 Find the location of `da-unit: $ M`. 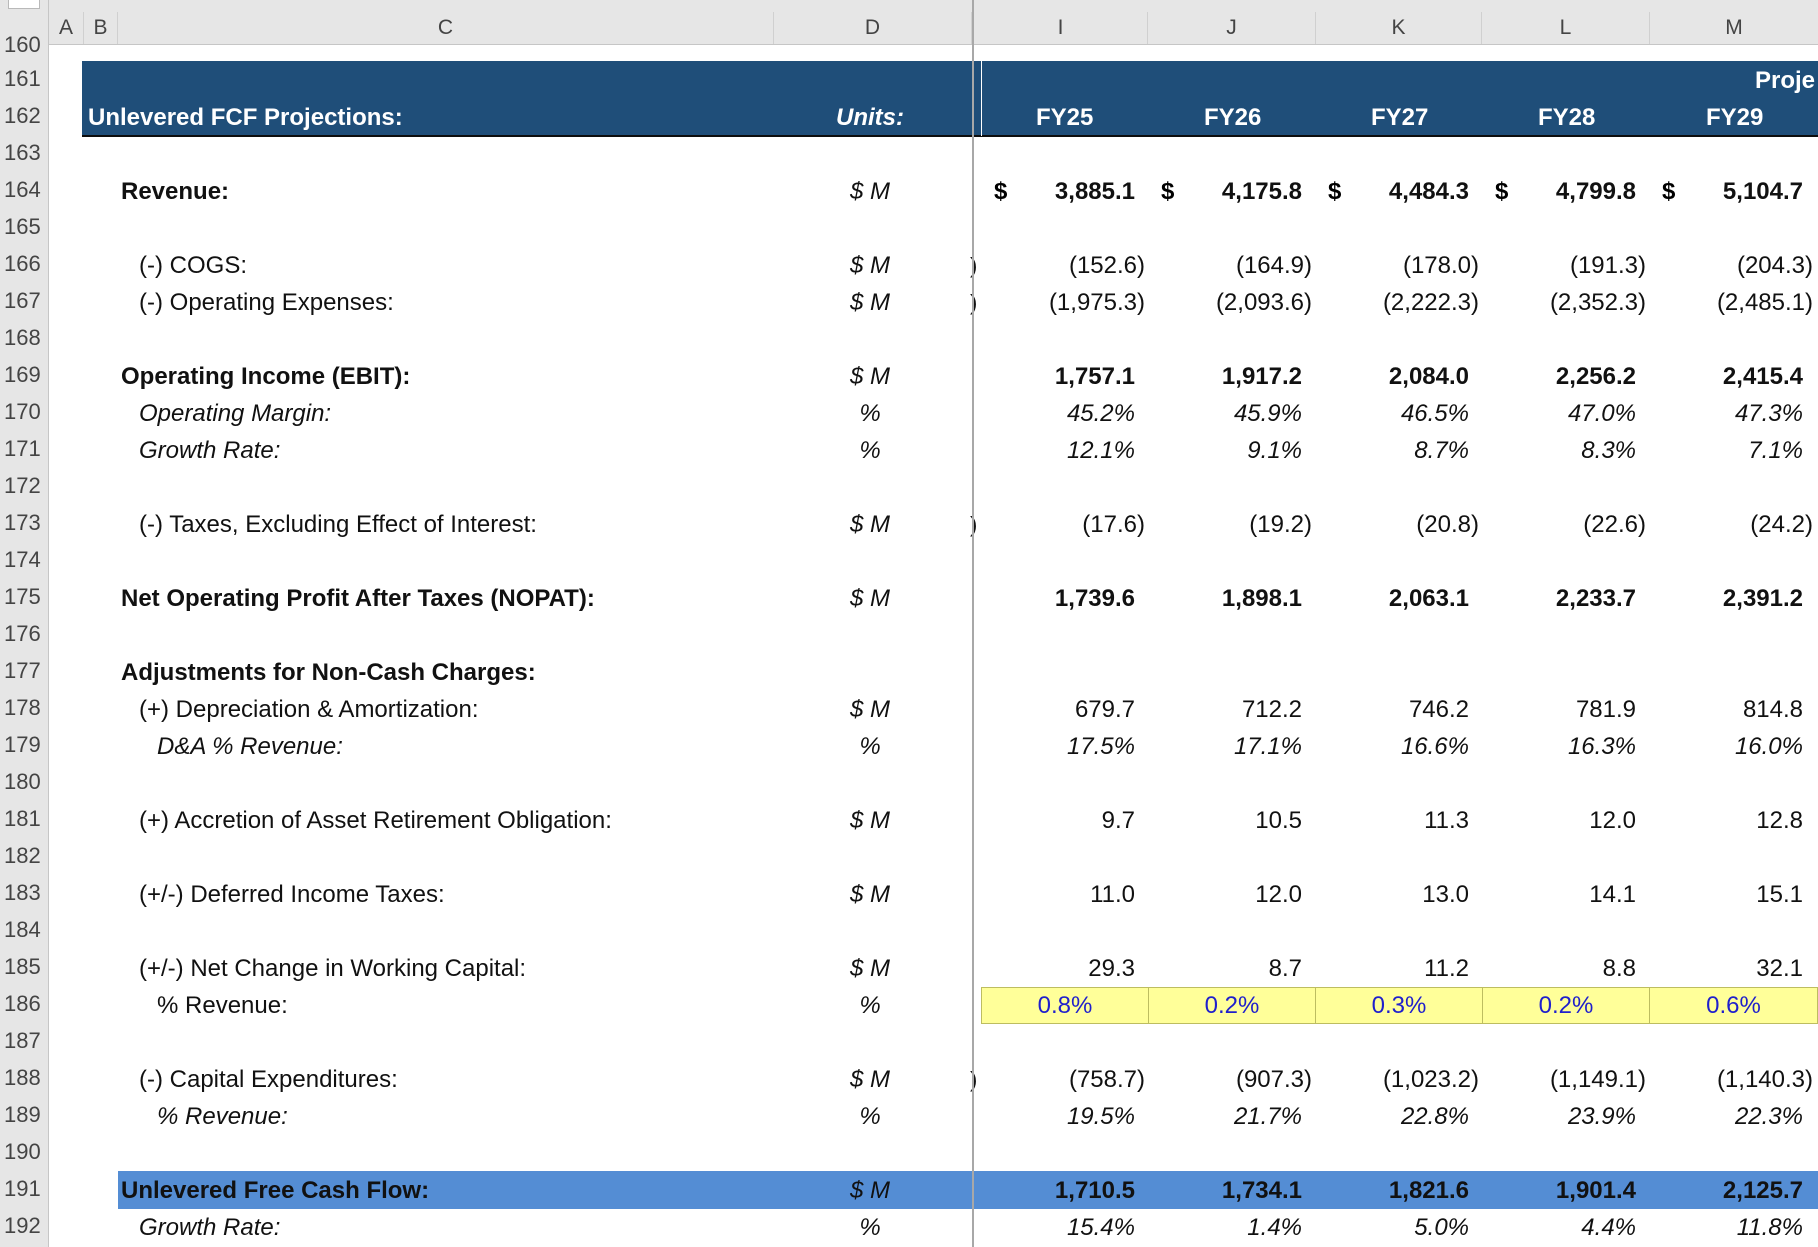

da-unit: $ M is located at coordinates (869, 709).